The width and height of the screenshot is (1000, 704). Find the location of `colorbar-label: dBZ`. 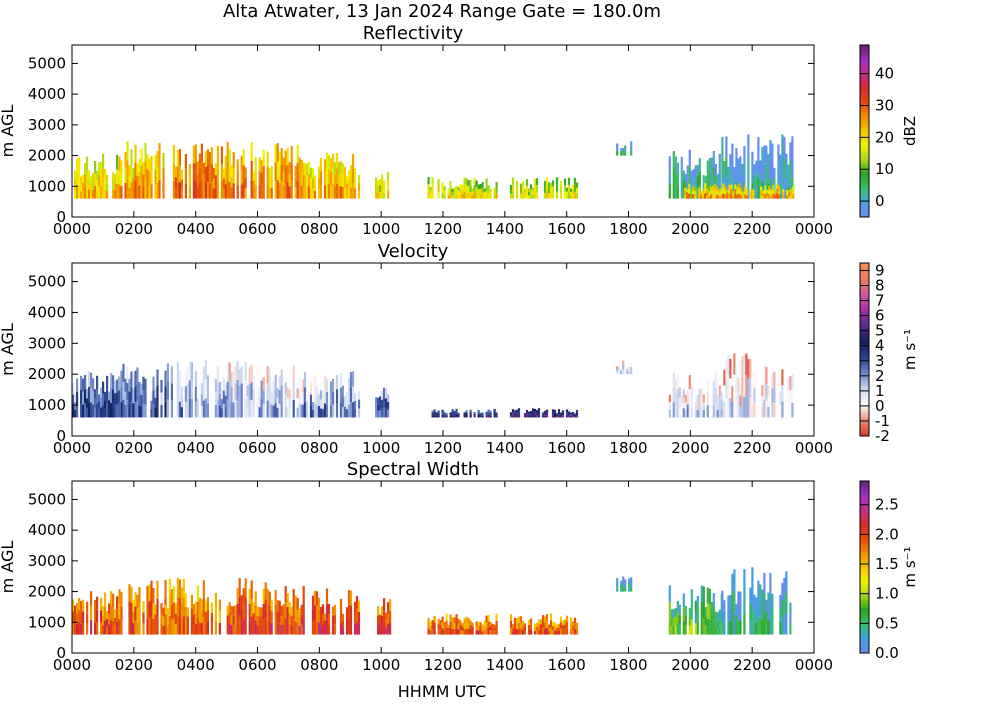

colorbar-label: dBZ is located at coordinates (910, 131).